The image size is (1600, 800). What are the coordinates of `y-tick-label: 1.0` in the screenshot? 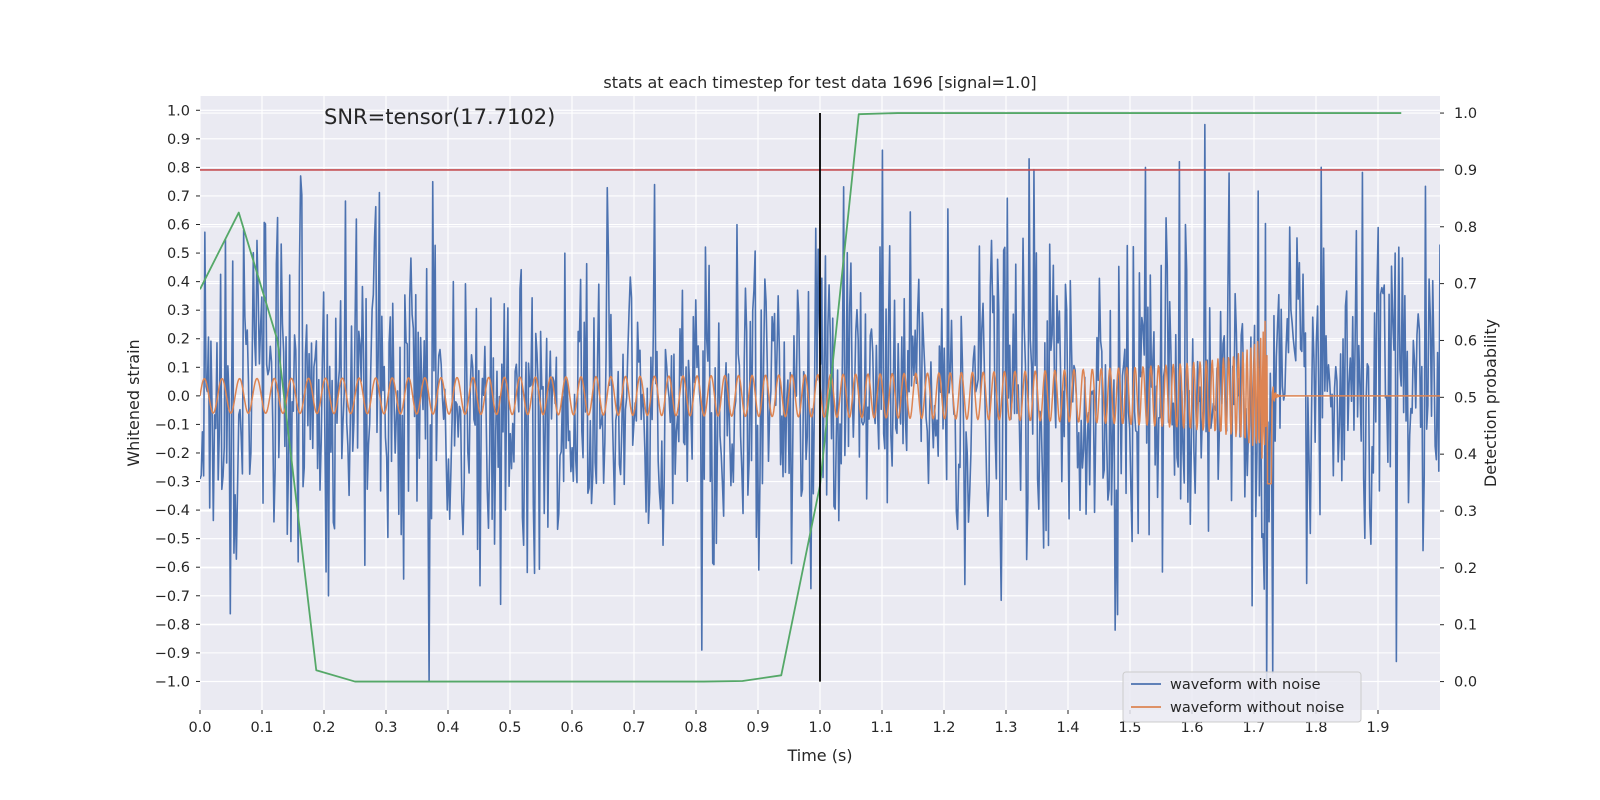 It's located at (178, 111).